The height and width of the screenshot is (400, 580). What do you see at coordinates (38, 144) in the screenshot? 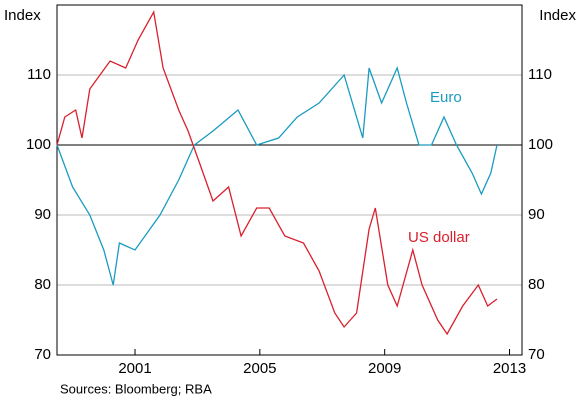
I see `y-tick-label: 100` at bounding box center [38, 144].